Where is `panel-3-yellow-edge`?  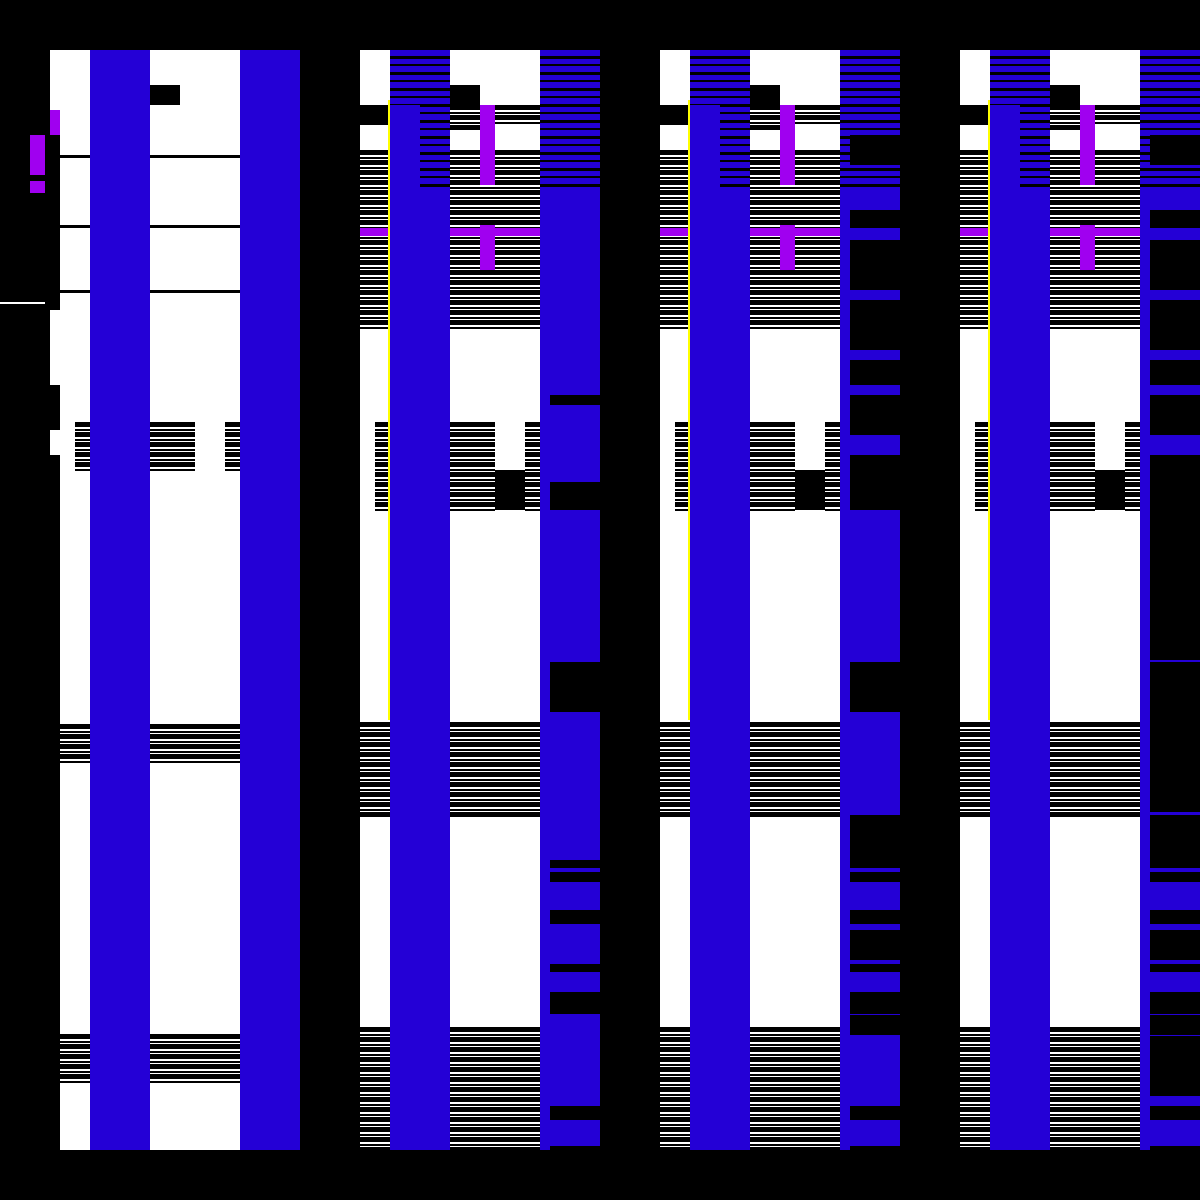
panel-3-yellow-edge is located at coordinates (689, 410).